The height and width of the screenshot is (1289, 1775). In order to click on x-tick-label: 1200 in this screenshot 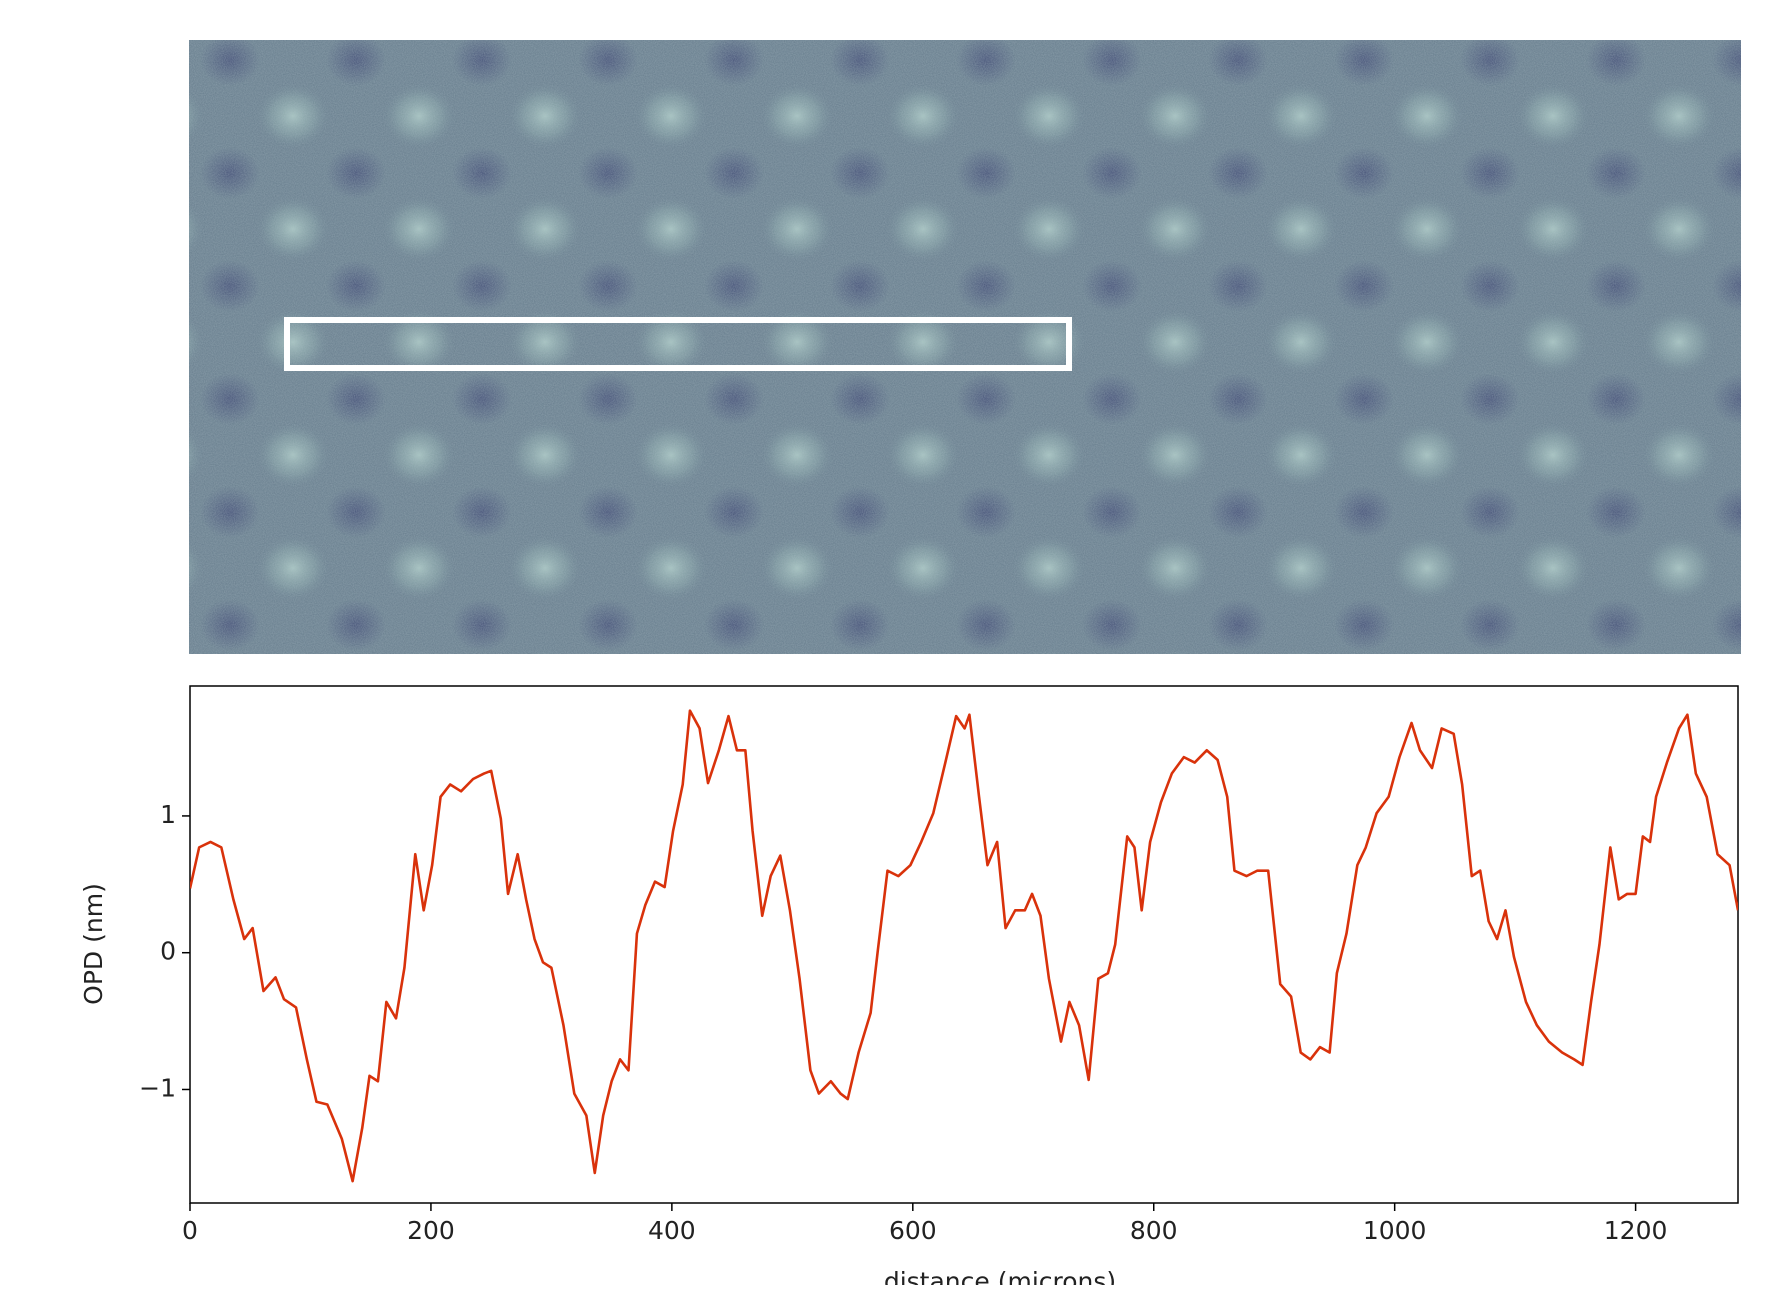, I will do `click(1636, 1230)`.